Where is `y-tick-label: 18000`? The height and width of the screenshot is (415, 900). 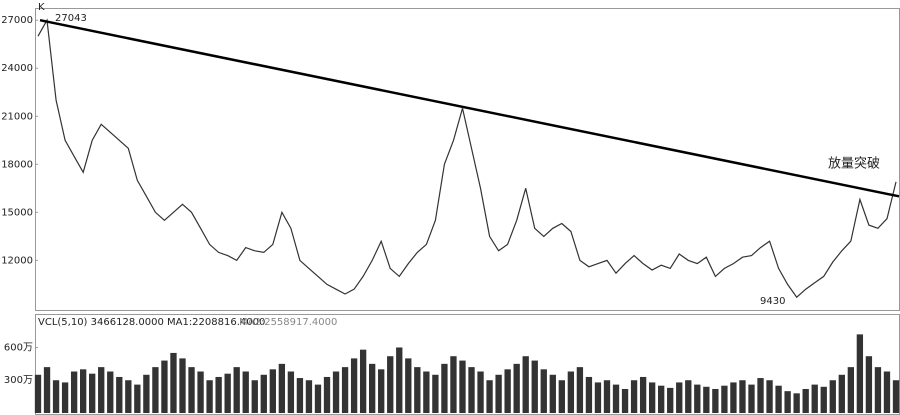 y-tick-label: 18000 is located at coordinates (17, 164).